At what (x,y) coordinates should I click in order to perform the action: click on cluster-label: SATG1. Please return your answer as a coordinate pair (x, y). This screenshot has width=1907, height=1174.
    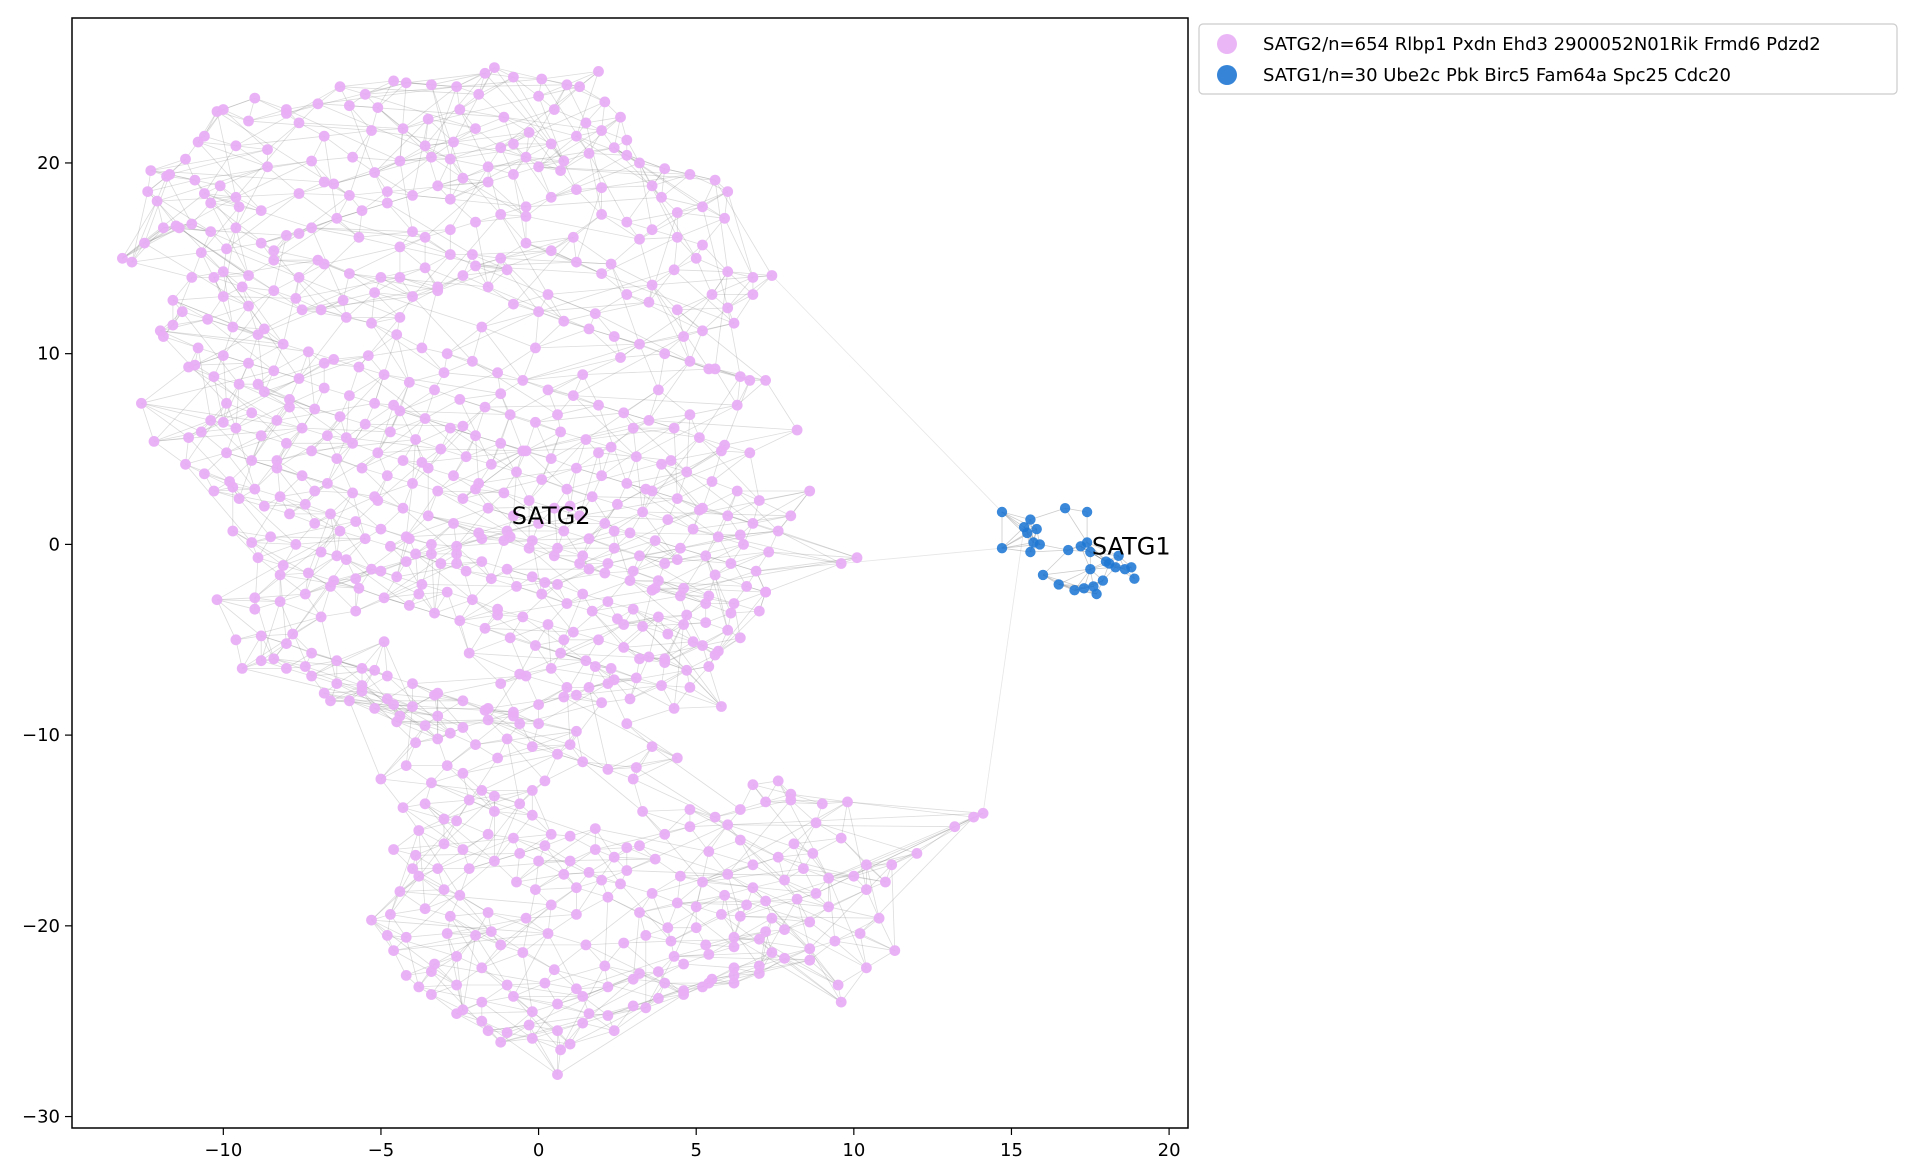
    Looking at the image, I should click on (1131, 546).